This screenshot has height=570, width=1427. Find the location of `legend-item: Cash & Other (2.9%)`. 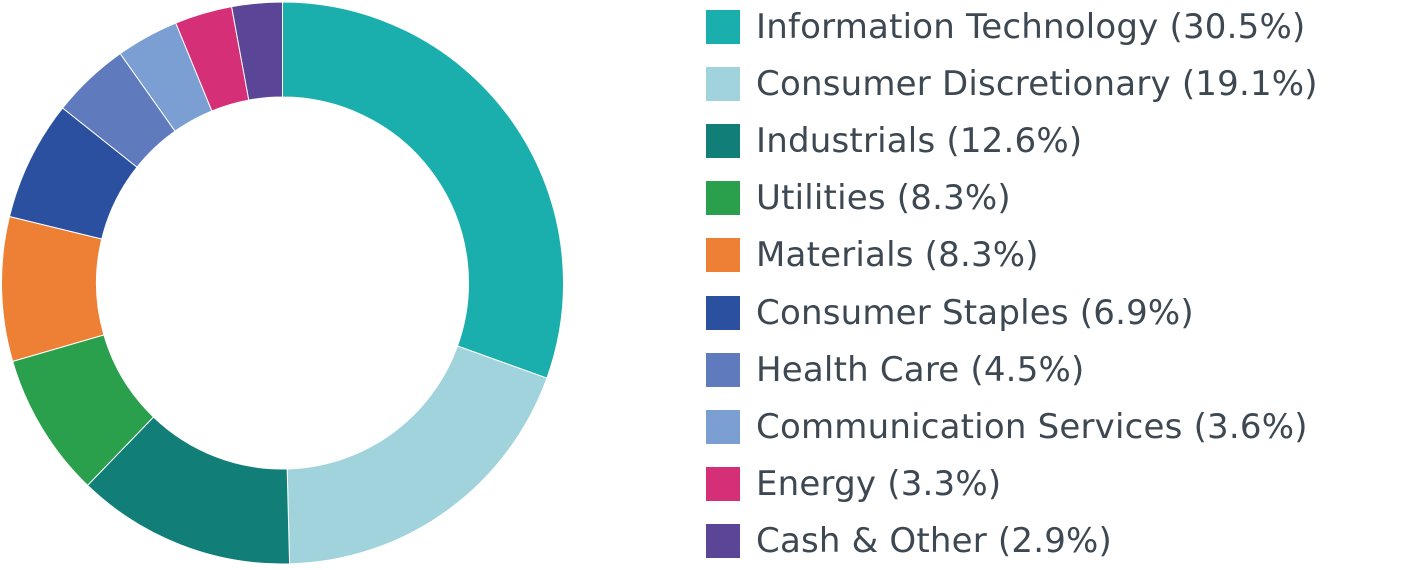

legend-item: Cash & Other (2.9%) is located at coordinates (1012, 541).